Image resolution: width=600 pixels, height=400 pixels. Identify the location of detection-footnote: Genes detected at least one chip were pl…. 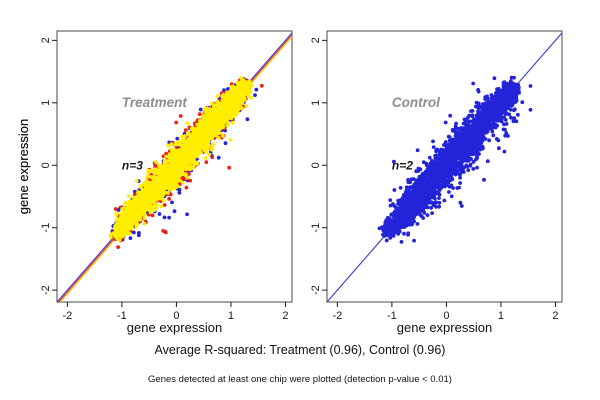
(300, 379).